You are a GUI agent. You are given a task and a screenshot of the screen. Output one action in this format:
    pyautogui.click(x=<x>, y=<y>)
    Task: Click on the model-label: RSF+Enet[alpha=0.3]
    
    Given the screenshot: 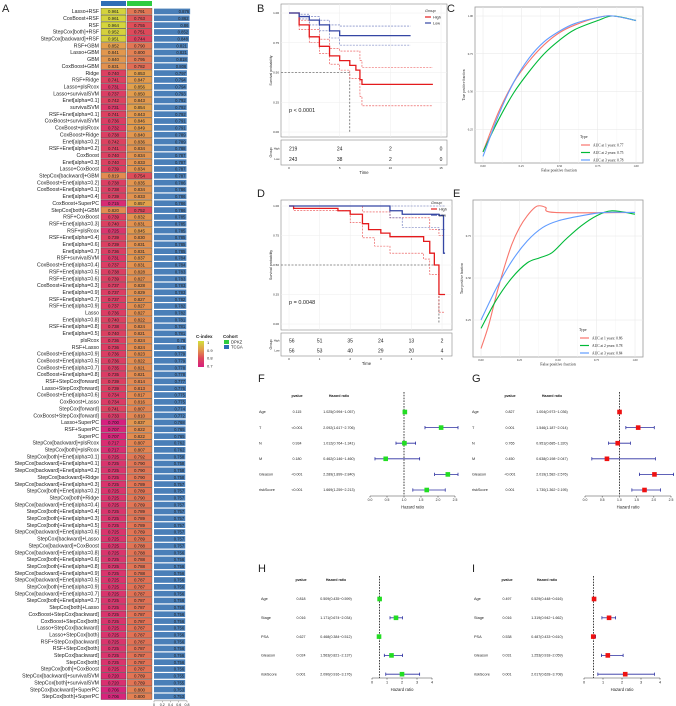 What is the action you would take?
    pyautogui.click(x=74, y=224)
    